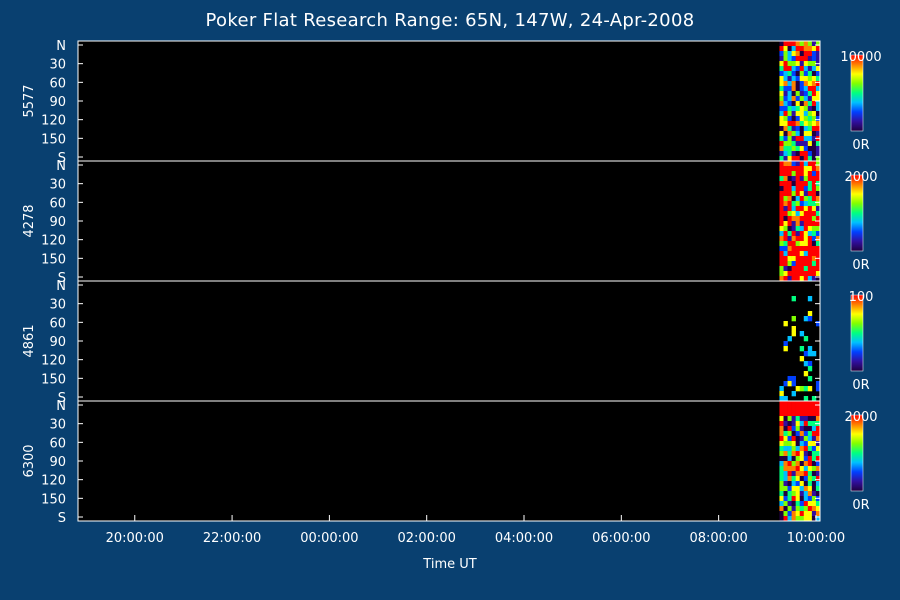  Describe the element at coordinates (57, 185) in the screenshot. I see `y-tick-label: 30` at that location.